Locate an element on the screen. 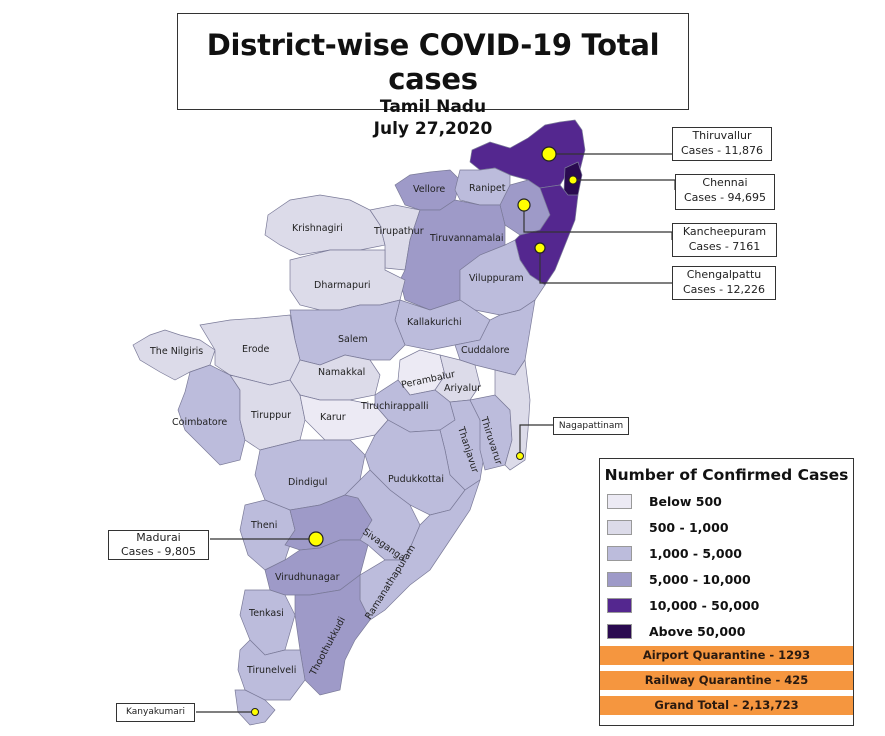  callout-chengalpattu: Chengalpattu Cases - 12,226 is located at coordinates (724, 283).